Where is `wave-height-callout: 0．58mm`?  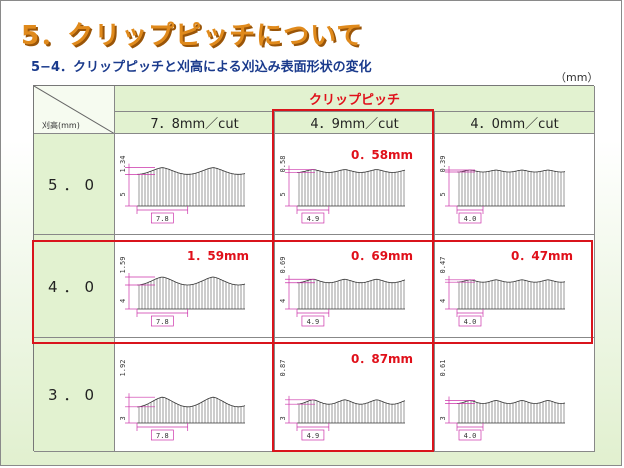 wave-height-callout: 0．58mm is located at coordinates (382, 155).